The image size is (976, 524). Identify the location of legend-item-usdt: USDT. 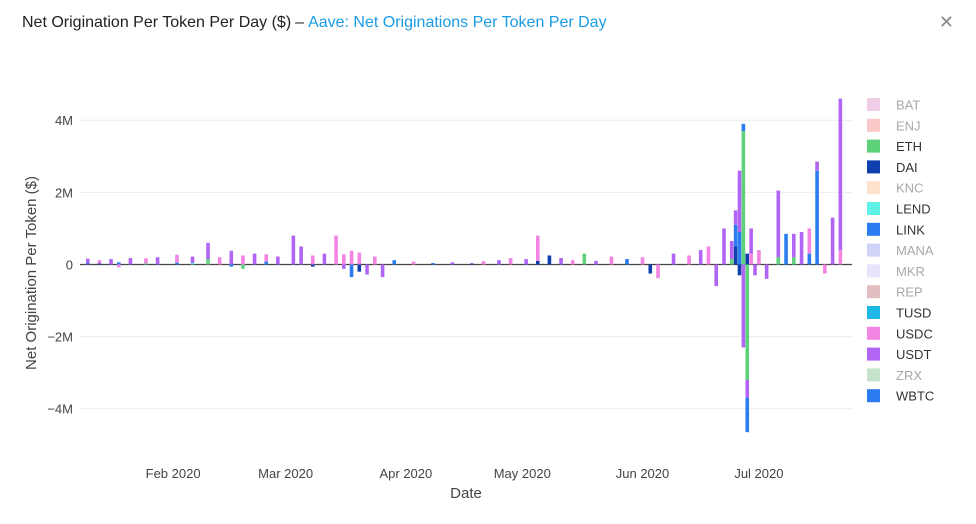
(899, 354).